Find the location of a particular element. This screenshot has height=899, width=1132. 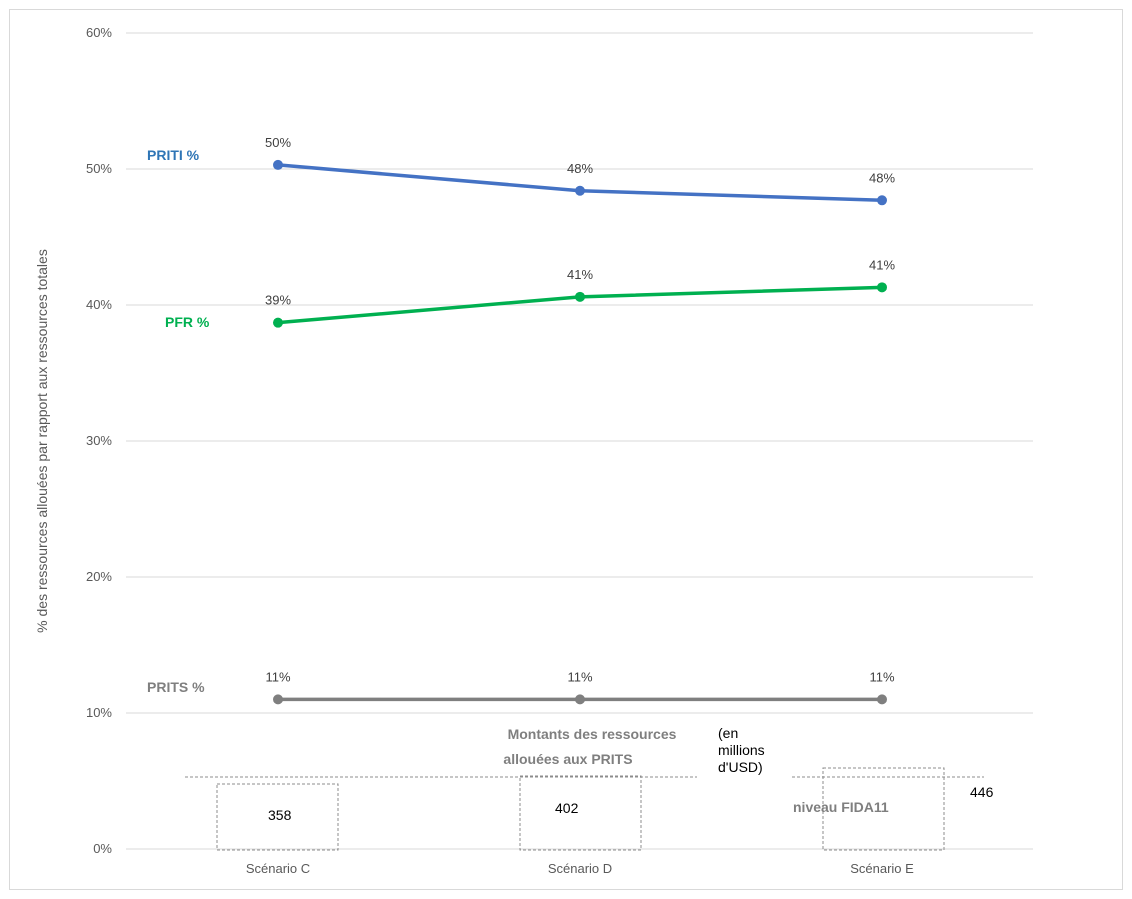

series-name-labels: PRITI % PFR % PRITS % is located at coordinates (178, 421).